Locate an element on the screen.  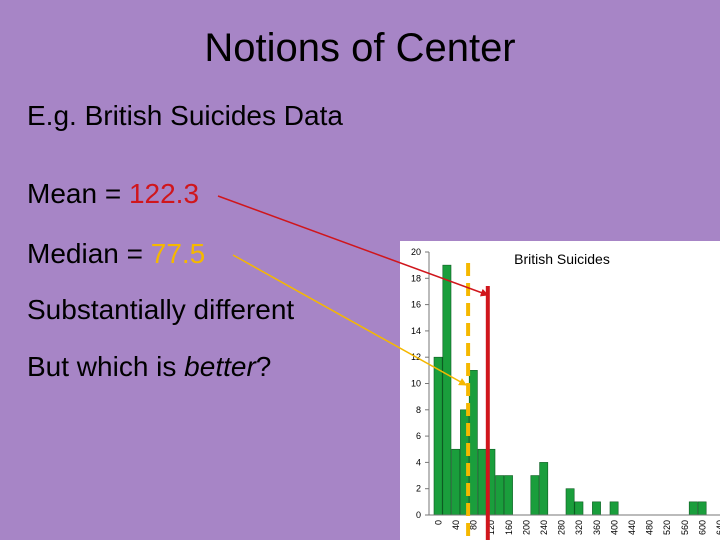
x-tick-label: 440 is located at coordinates (632, 527).